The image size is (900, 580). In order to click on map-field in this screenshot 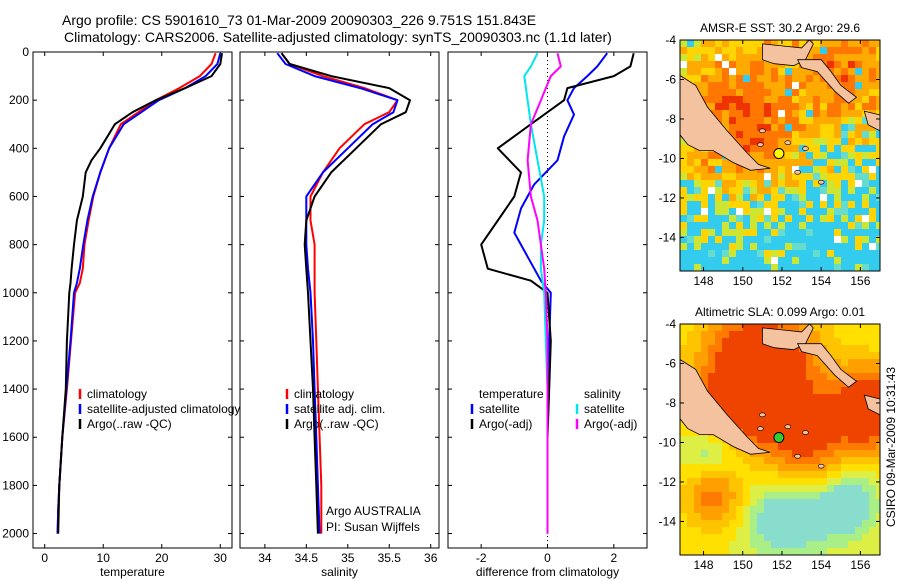, I will do `click(780, 155)`.